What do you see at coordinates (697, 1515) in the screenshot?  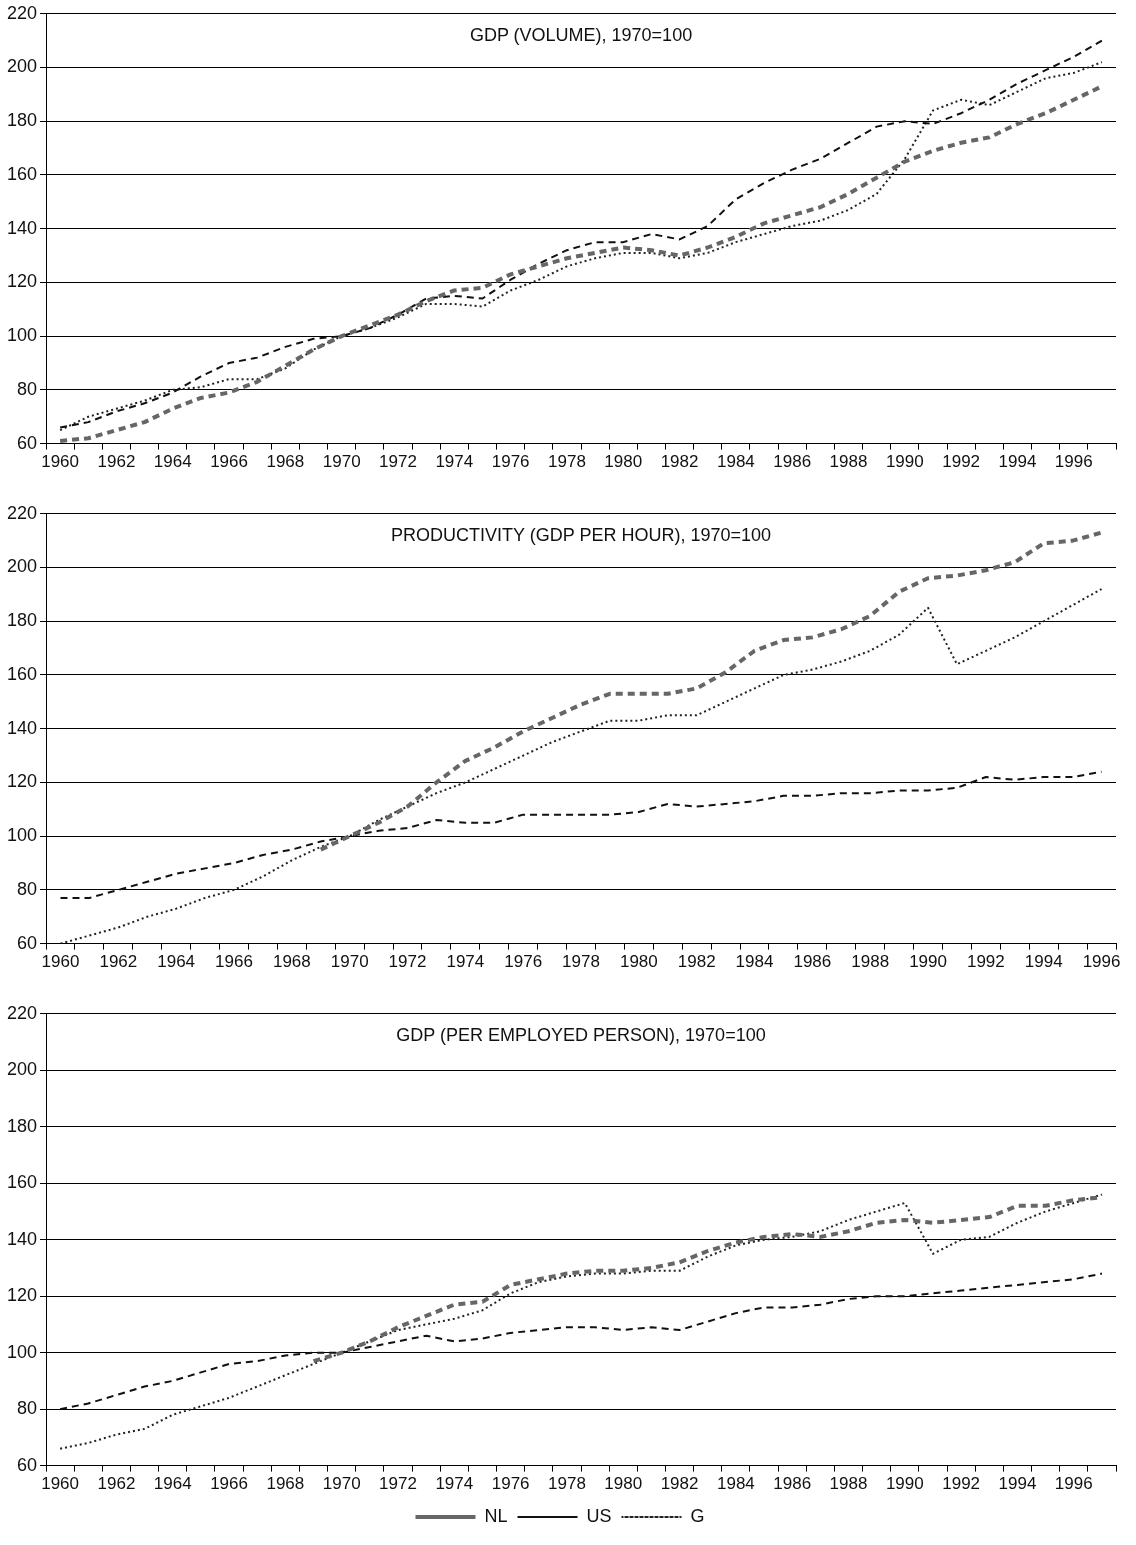 I see `legend-label: G` at bounding box center [697, 1515].